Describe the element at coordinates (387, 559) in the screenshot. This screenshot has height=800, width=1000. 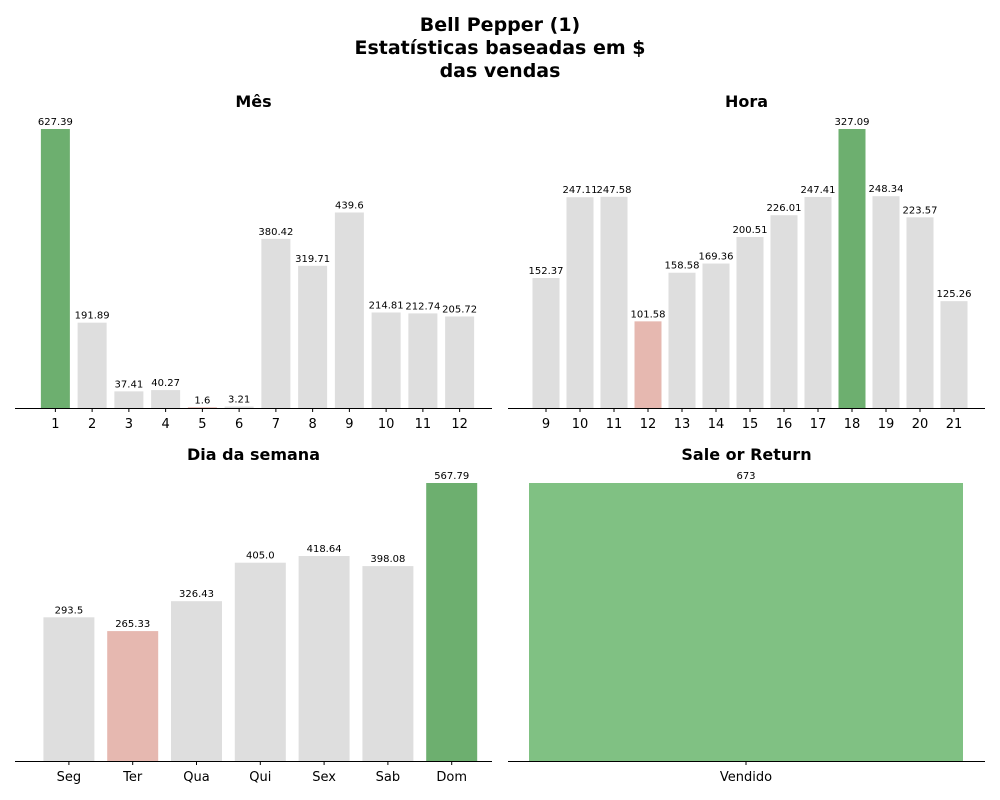
I see `data-label: 398.08` at that location.